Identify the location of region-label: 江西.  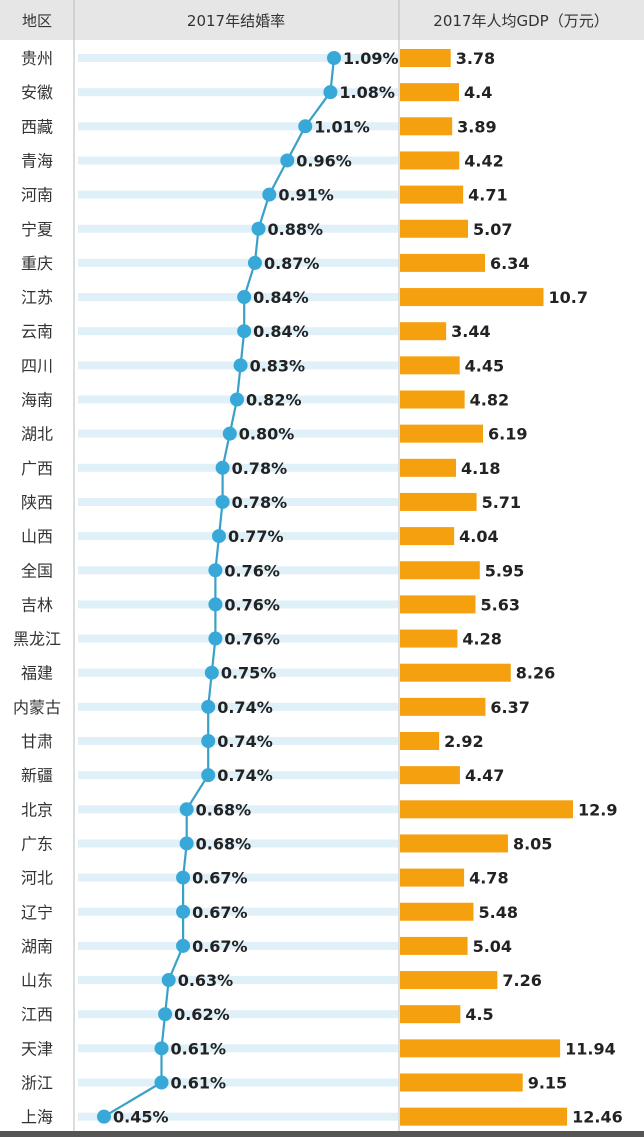
(37, 1014).